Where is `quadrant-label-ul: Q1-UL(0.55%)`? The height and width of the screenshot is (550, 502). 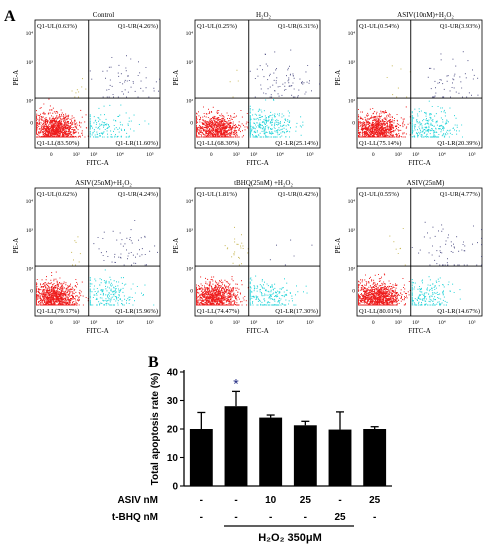 quadrant-label-ul: Q1-UL(0.55%) is located at coordinates (379, 194).